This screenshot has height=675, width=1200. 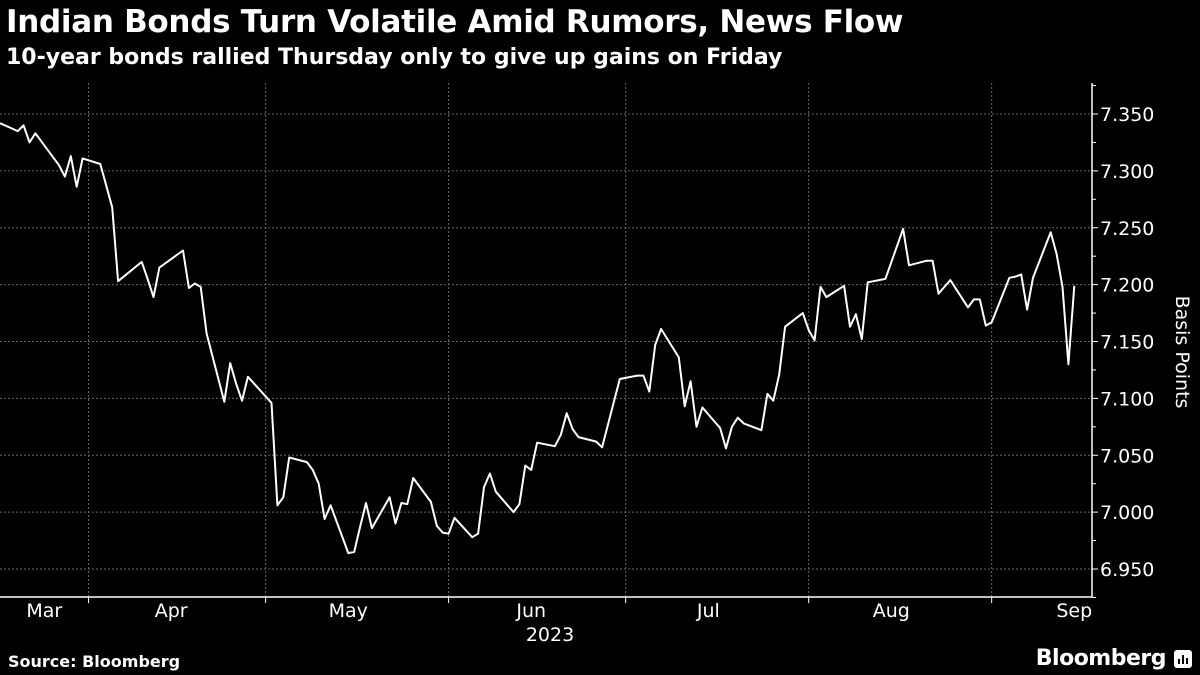 What do you see at coordinates (1127, 570) in the screenshot?
I see `y-tick-label: 6.950` at bounding box center [1127, 570].